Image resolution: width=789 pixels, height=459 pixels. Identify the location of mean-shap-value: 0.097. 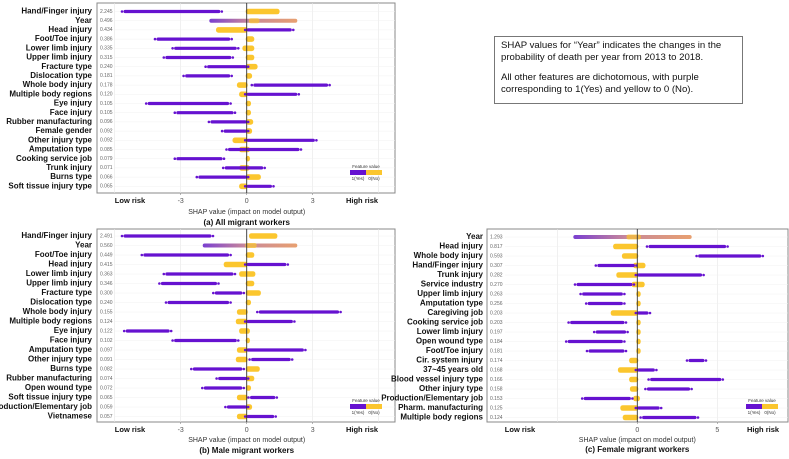
(106, 350).